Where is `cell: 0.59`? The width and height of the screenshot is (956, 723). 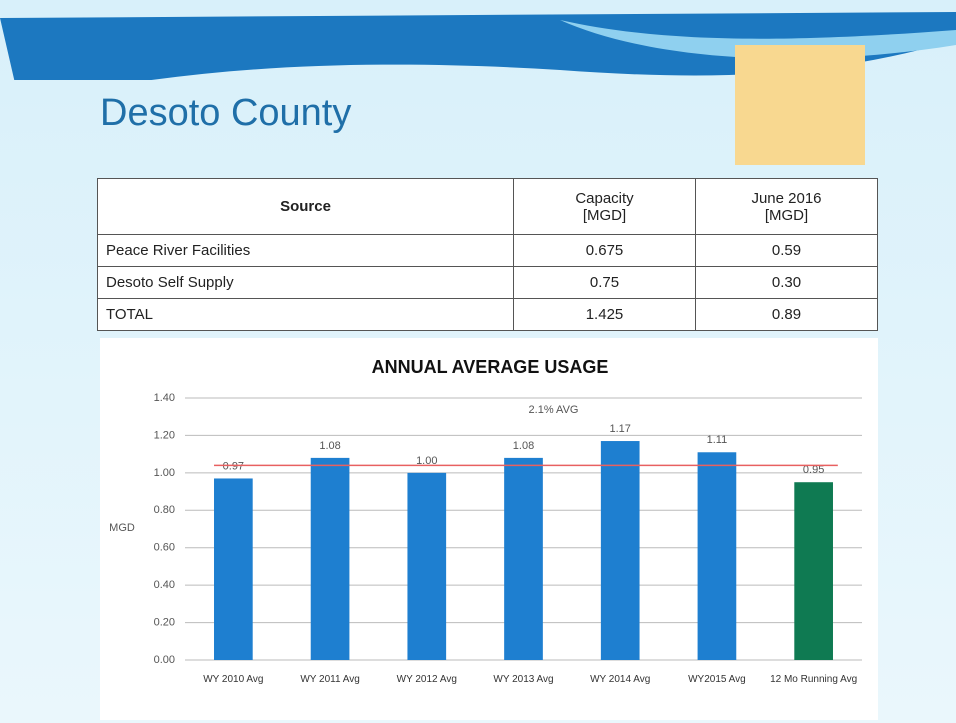
cell: 0.59 is located at coordinates (786, 250).